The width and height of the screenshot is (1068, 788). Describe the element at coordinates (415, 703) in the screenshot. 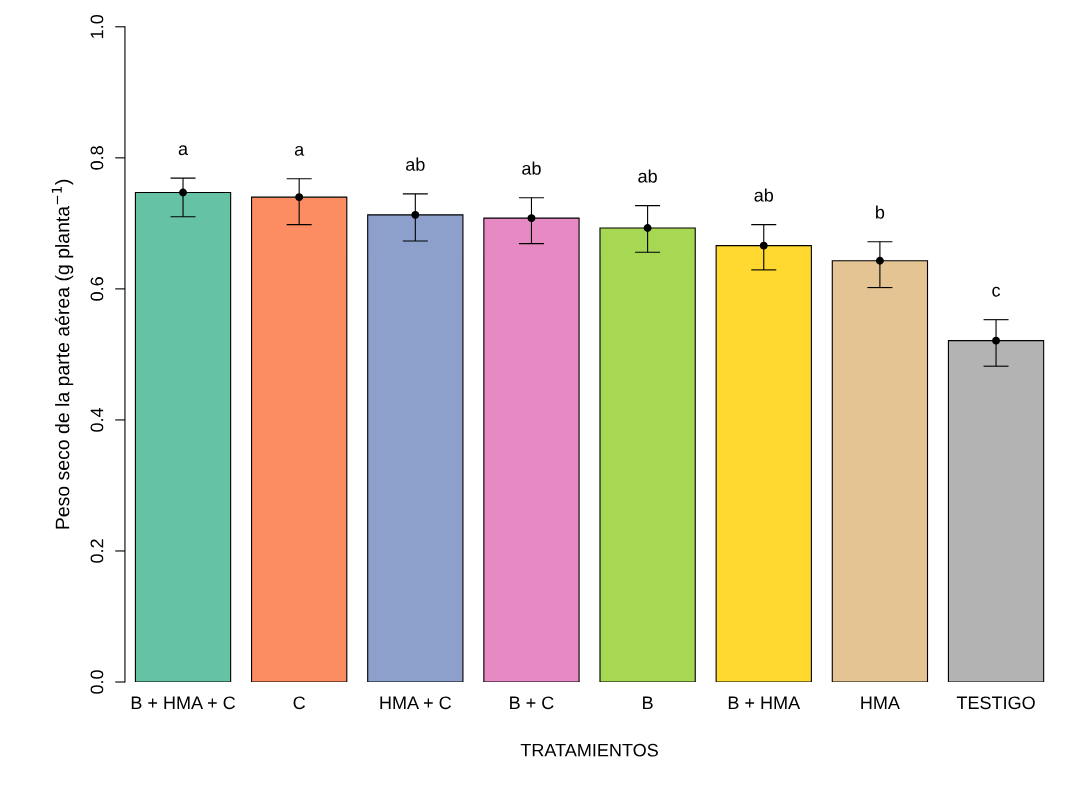

I see `x-tick-label: HMA + C` at that location.